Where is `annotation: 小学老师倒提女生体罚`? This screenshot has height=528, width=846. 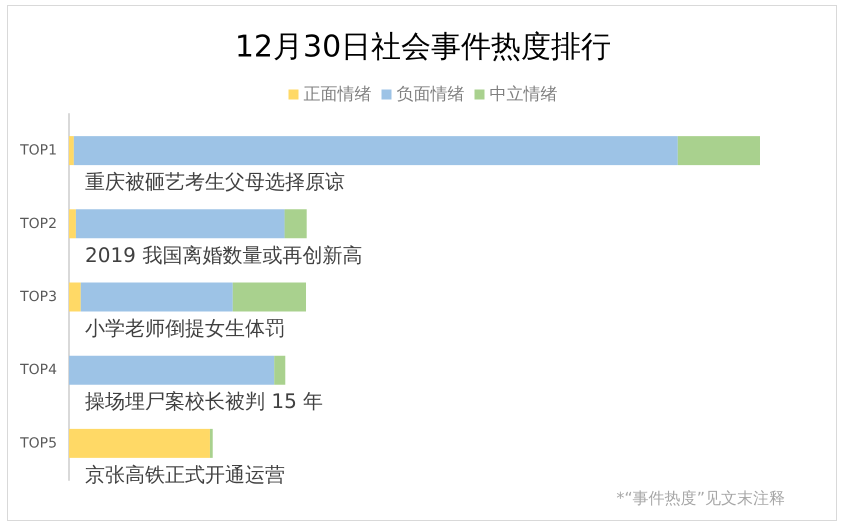
annotation: 小学老师倒提女生体罚 is located at coordinates (185, 328).